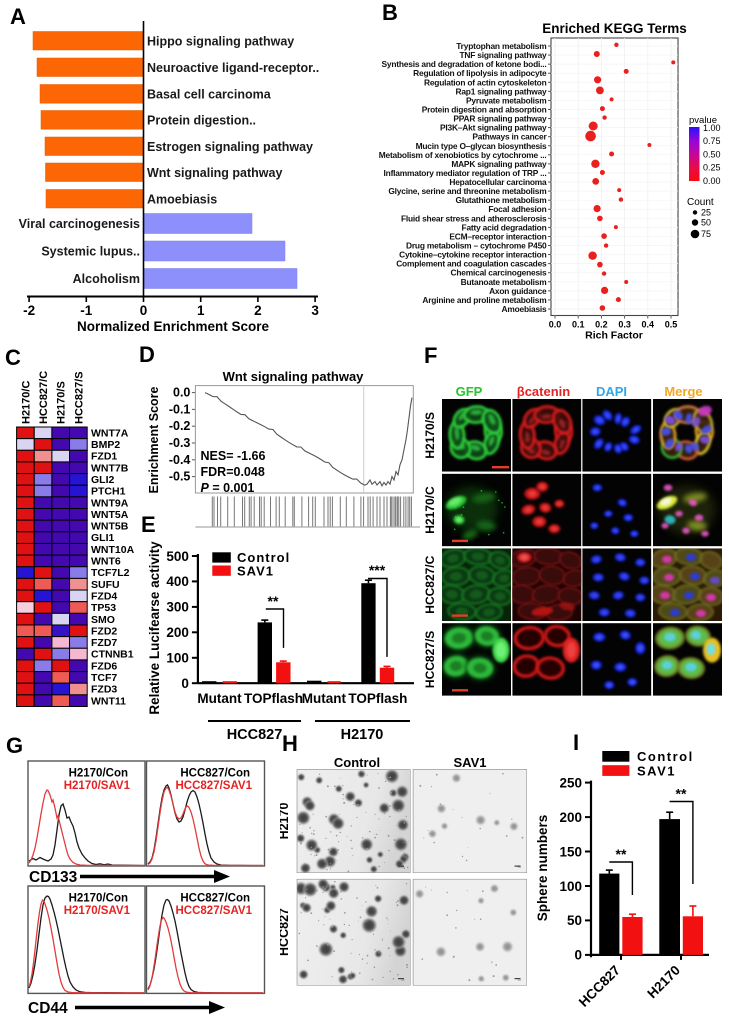  What do you see at coordinates (671, 325) in the screenshot?
I see `svg-text: 0.5` at bounding box center [671, 325].